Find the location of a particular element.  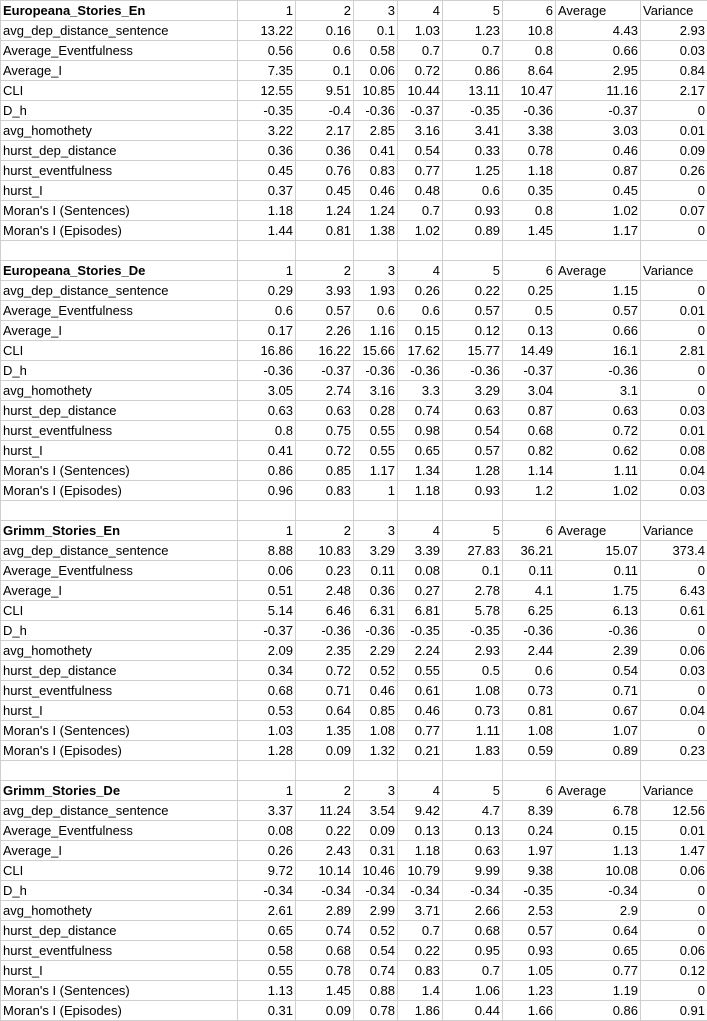

value-cell: 0.89 is located at coordinates (472, 230).